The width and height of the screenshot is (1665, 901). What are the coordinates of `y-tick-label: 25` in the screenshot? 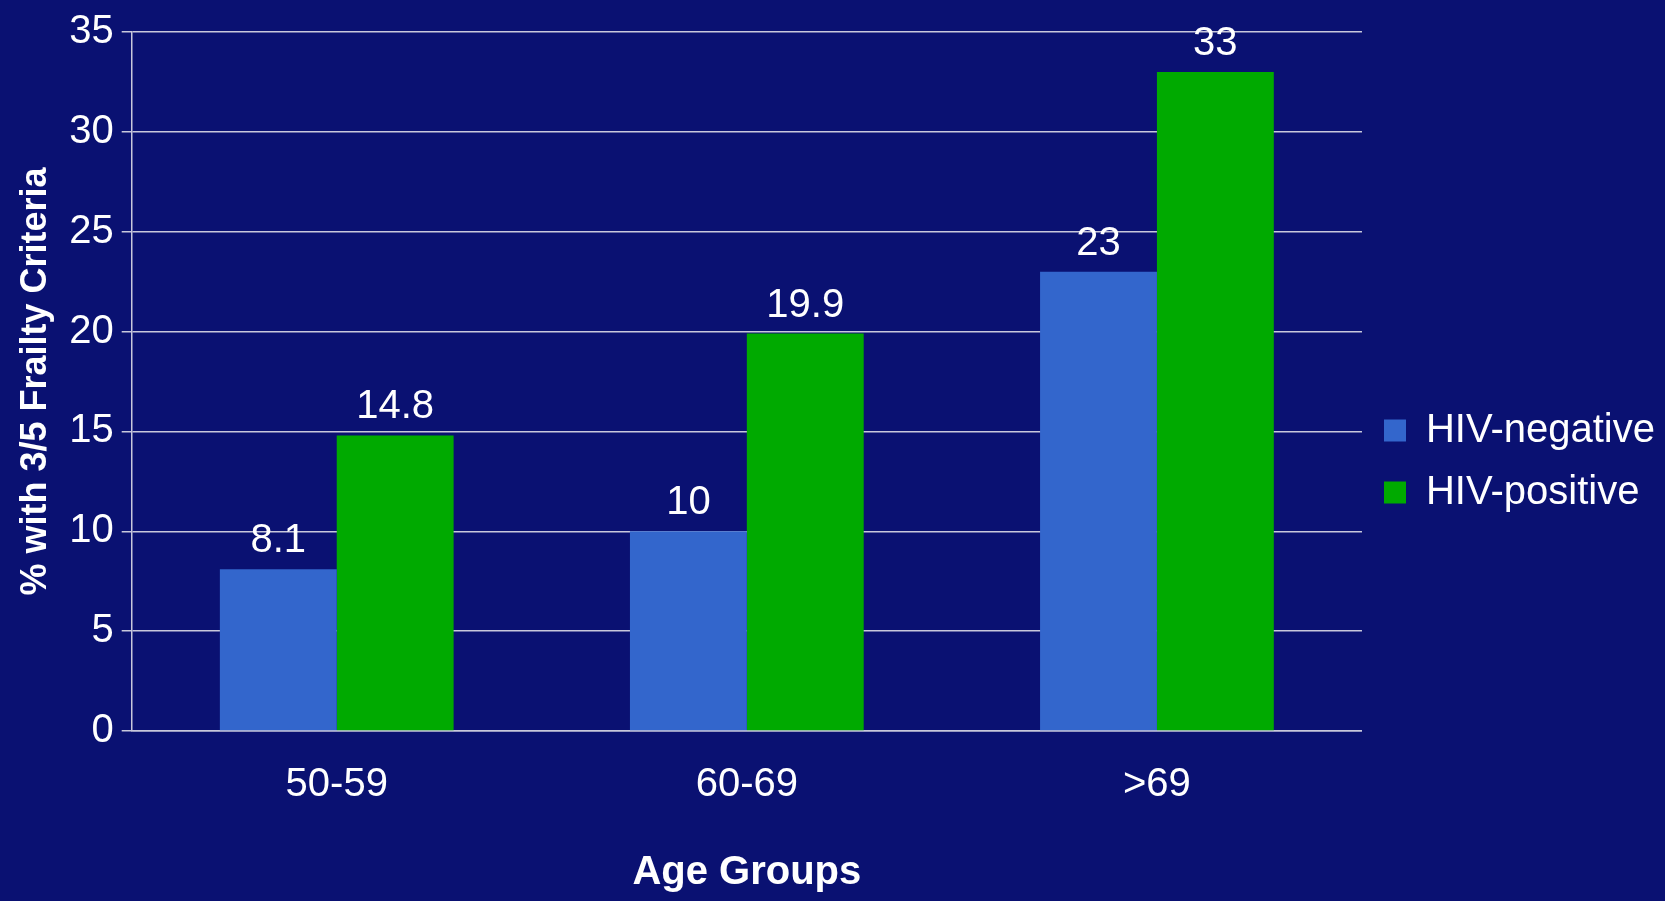 It's located at (91, 228).